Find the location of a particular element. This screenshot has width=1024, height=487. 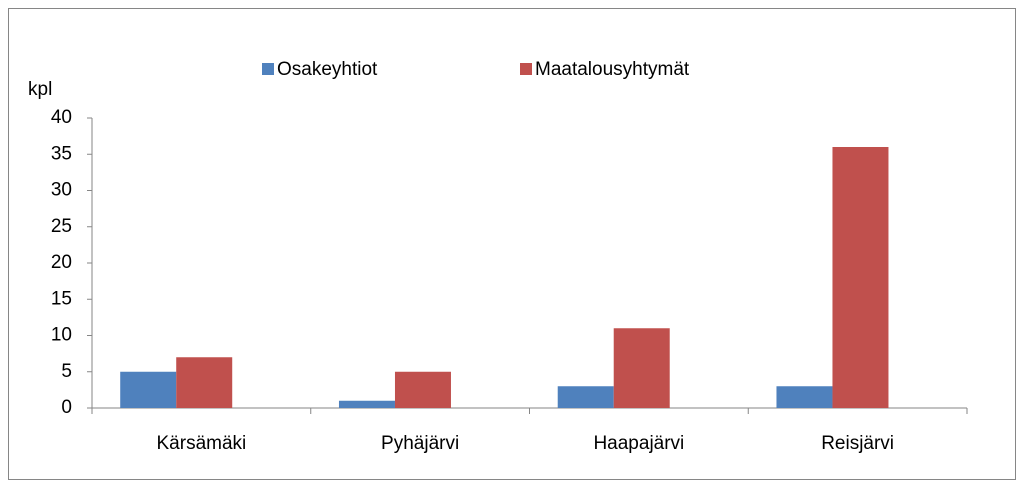

y-tick-label: 40 is located at coordinates (61, 117).